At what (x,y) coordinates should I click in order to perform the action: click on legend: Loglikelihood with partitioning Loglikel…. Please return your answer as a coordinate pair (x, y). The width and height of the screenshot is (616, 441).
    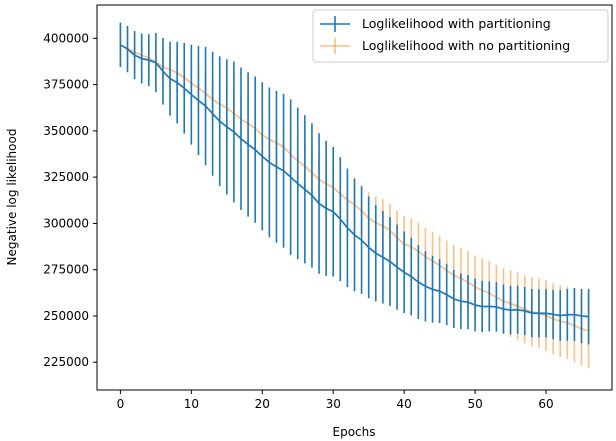
    Looking at the image, I should click on (460, 36).